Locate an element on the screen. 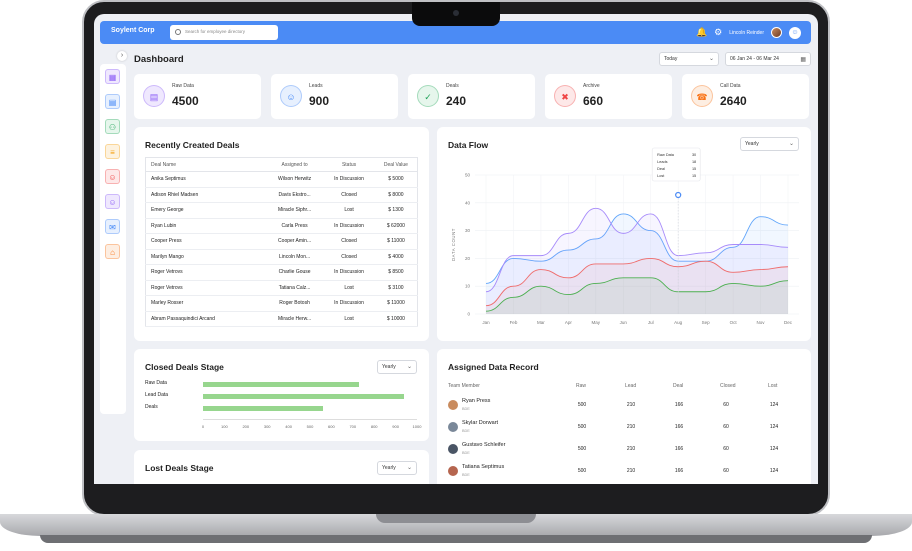  closed-deals-period-value: Yearly is located at coordinates (389, 367).